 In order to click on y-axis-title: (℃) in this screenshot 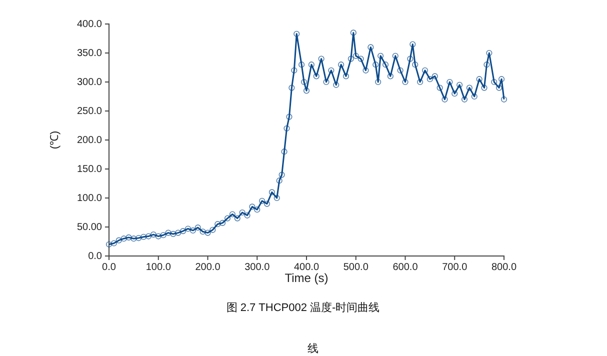, I will do `click(55, 140)`.